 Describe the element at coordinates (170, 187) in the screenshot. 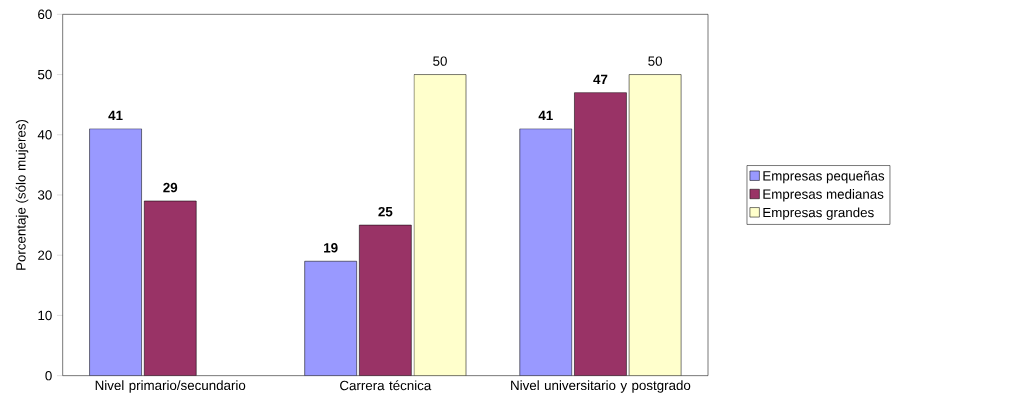

I see `data-label: 29` at that location.